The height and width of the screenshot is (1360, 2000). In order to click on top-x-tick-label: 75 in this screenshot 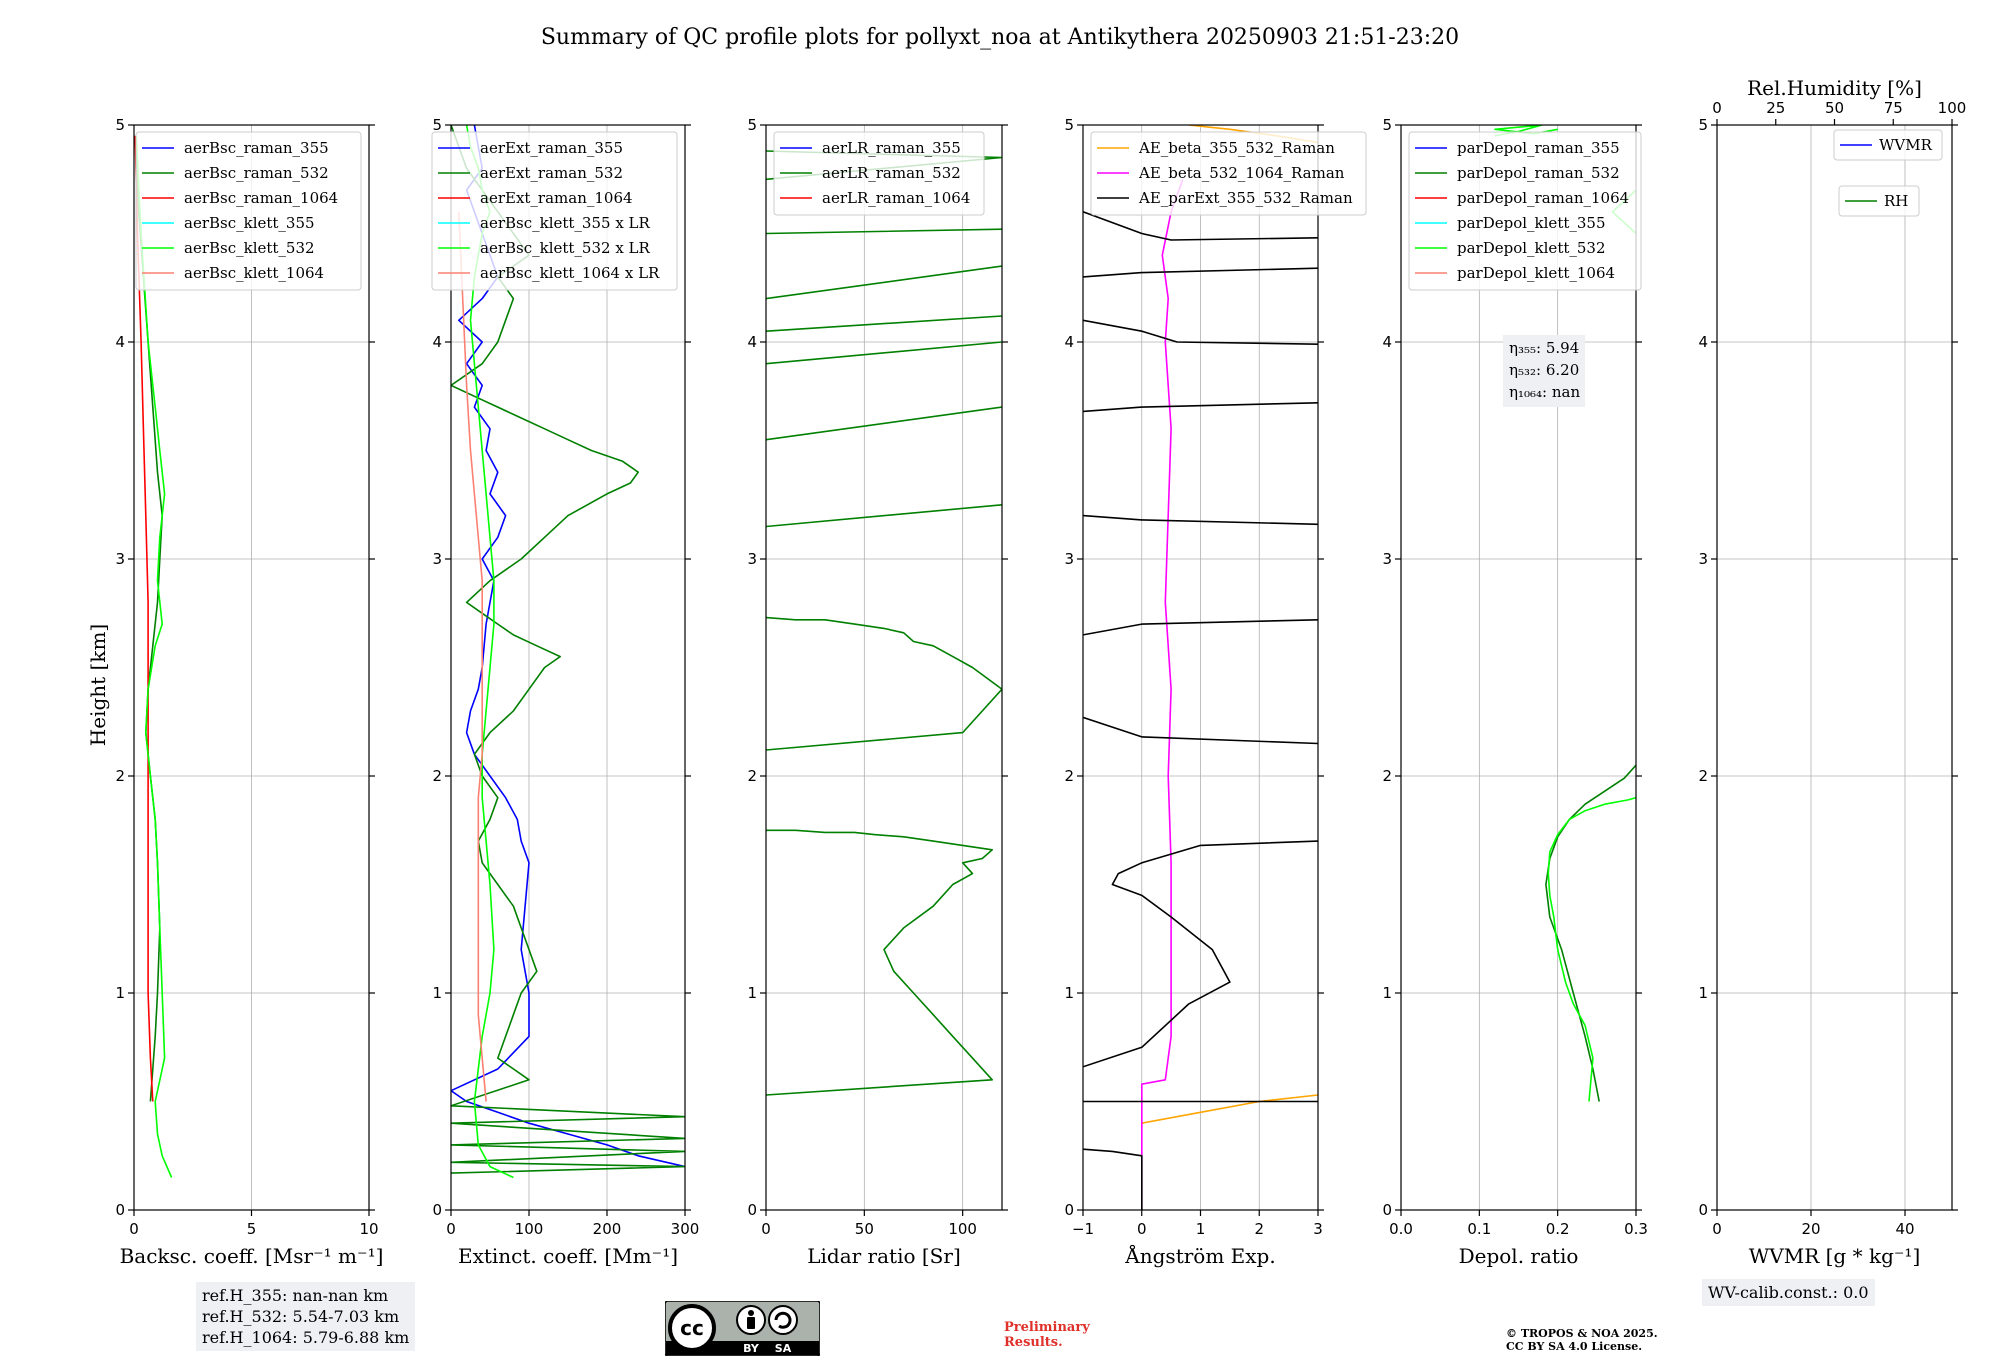, I will do `click(1893, 108)`.